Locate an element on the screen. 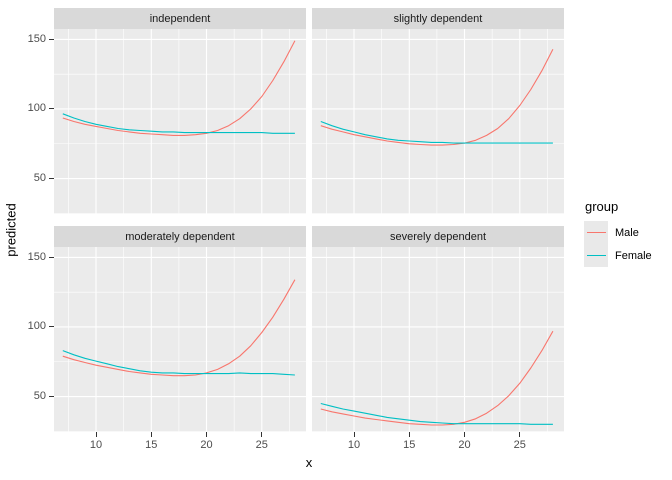 The width and height of the screenshot is (672, 480). facet-panel-severely-dependent is located at coordinates (438, 339).